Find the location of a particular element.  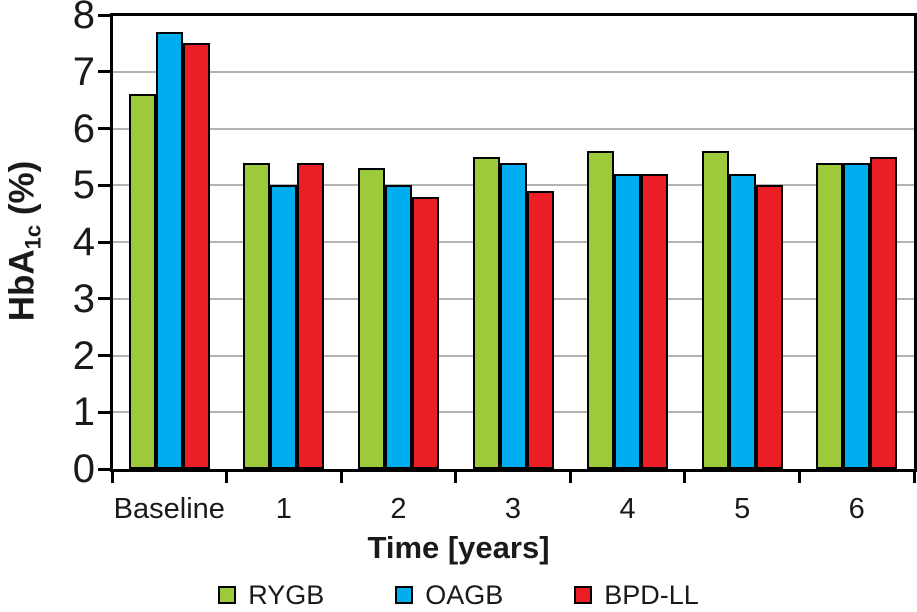

legend-item-oagb: OAGB is located at coordinates (449, 595).